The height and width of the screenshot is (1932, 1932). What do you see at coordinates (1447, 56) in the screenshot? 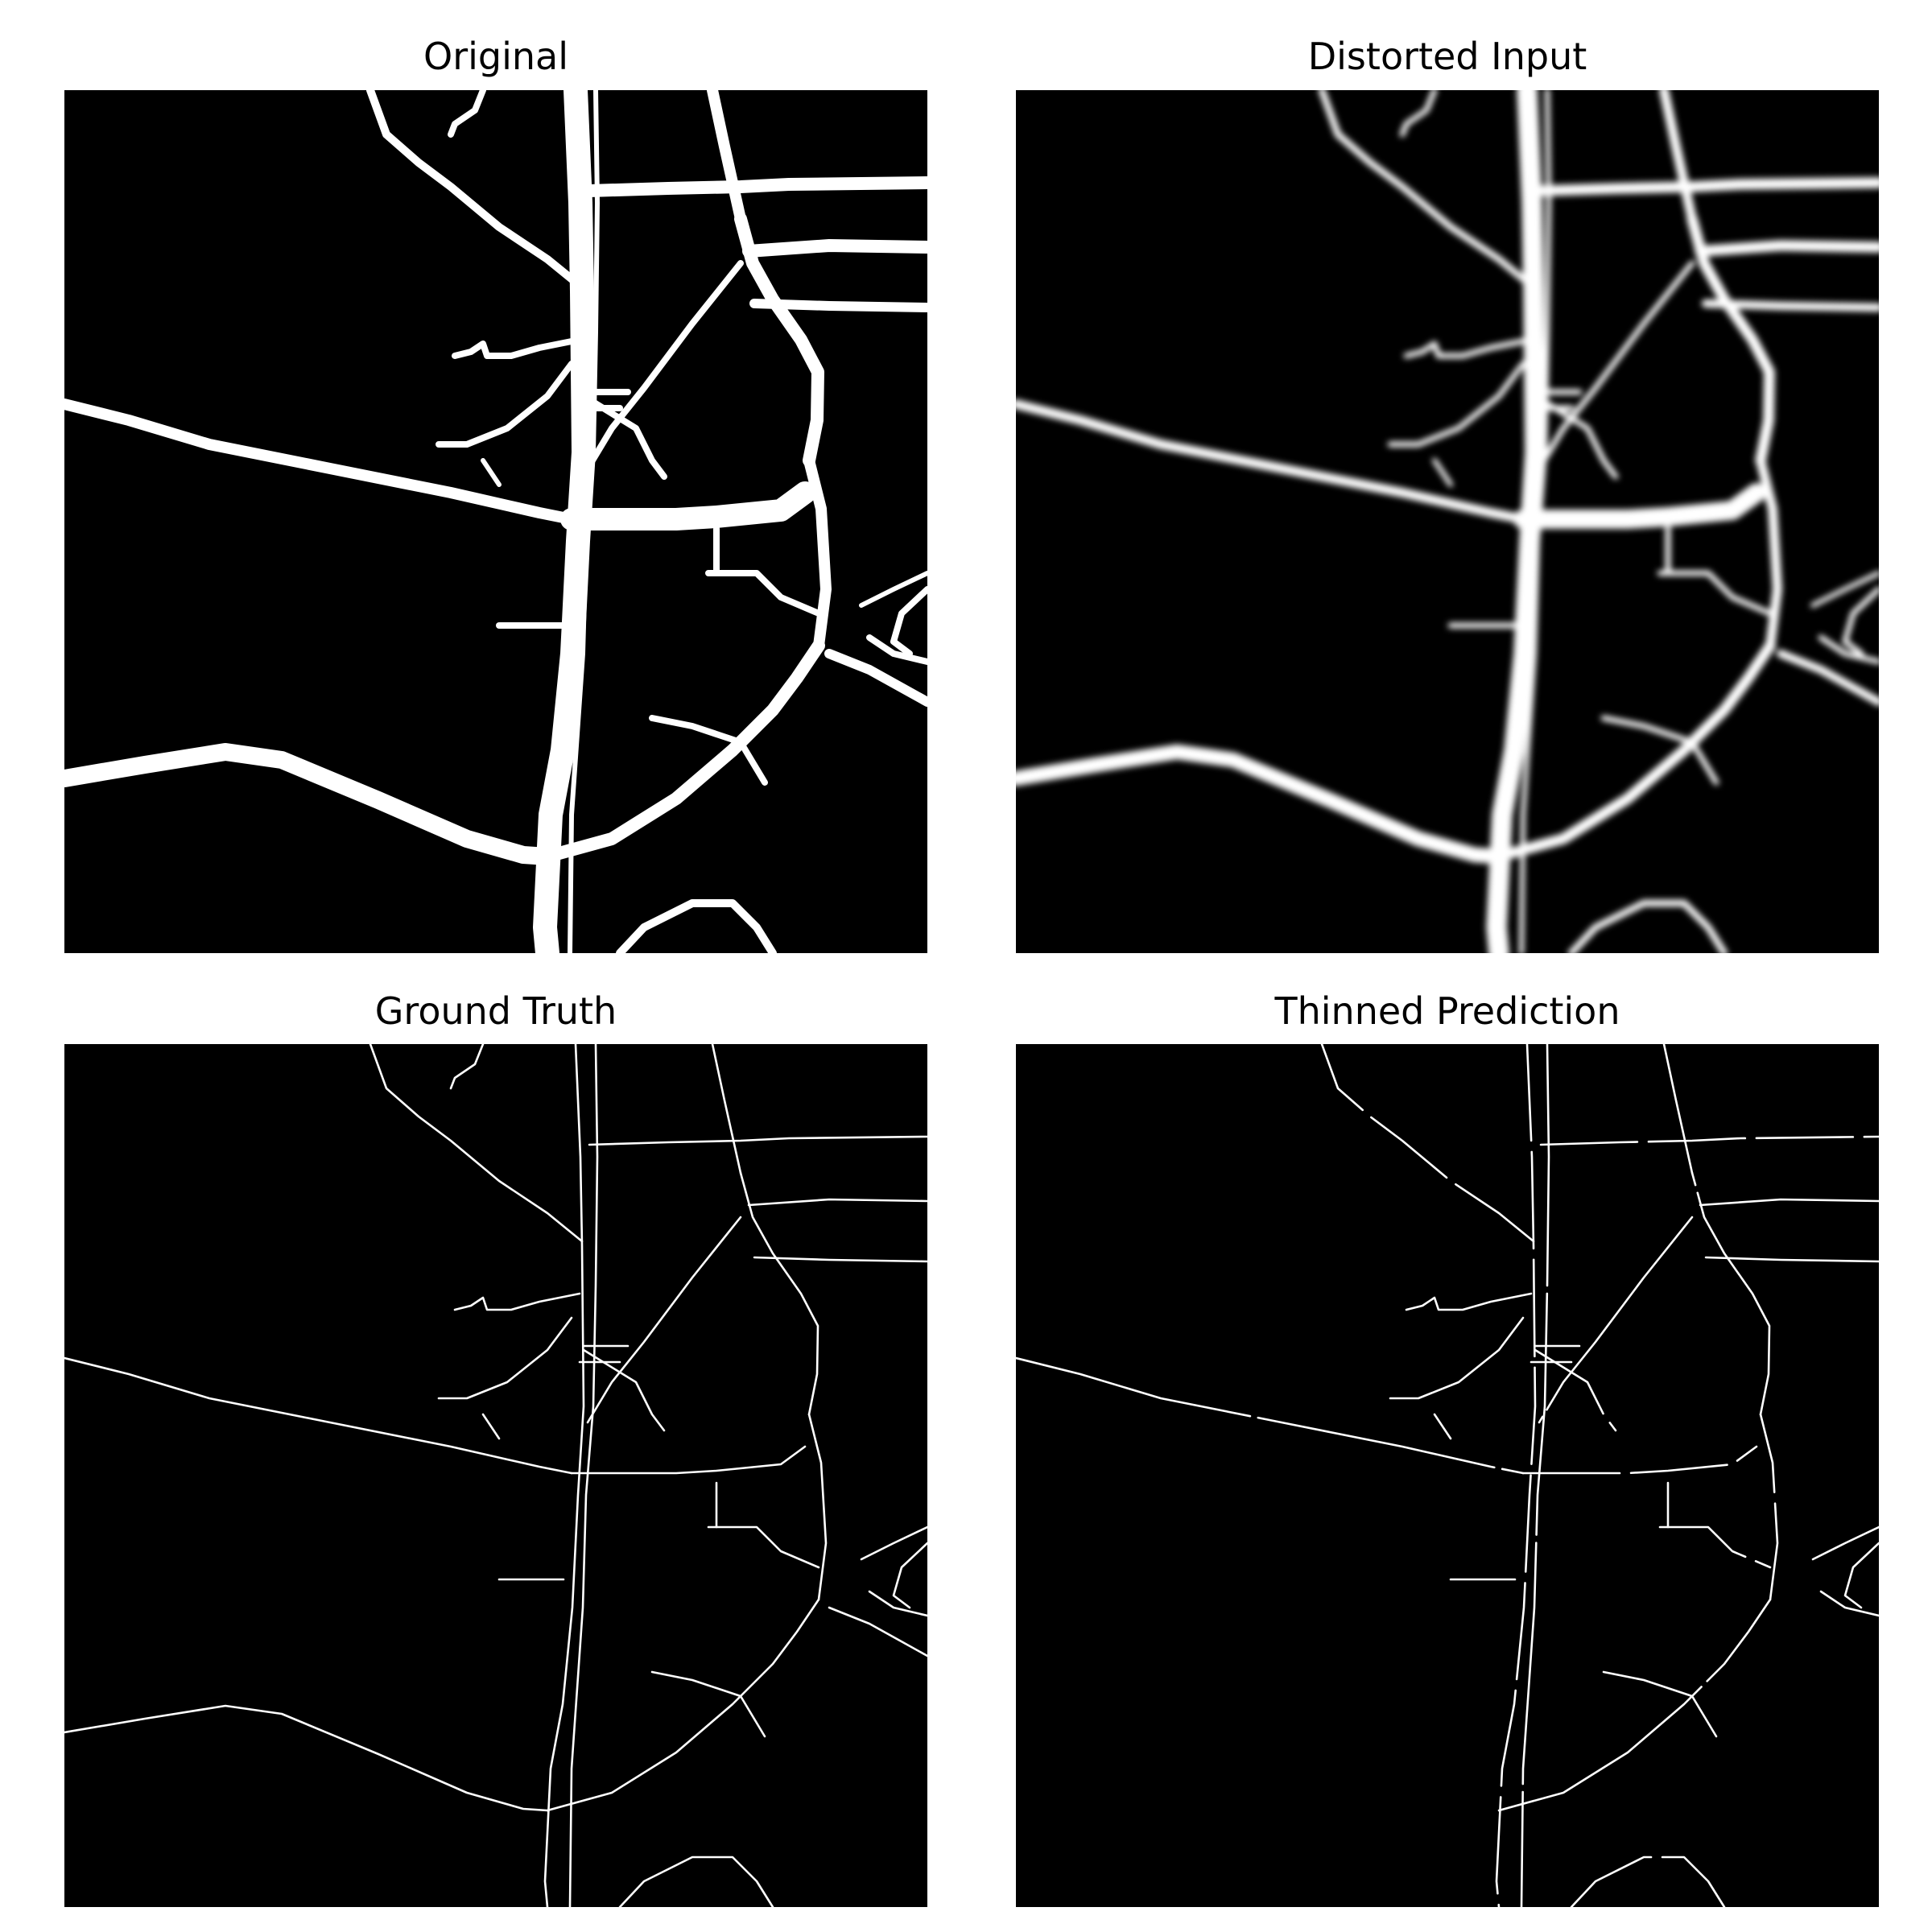
I see `panel-title-distorted-input: Distorted Input` at bounding box center [1447, 56].